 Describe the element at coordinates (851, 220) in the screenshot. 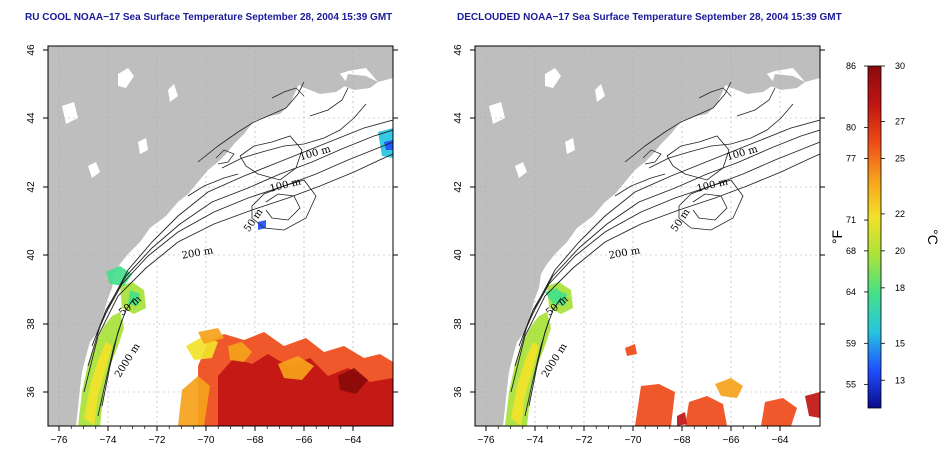

I see `fahrenheit-tick-label: 71` at that location.